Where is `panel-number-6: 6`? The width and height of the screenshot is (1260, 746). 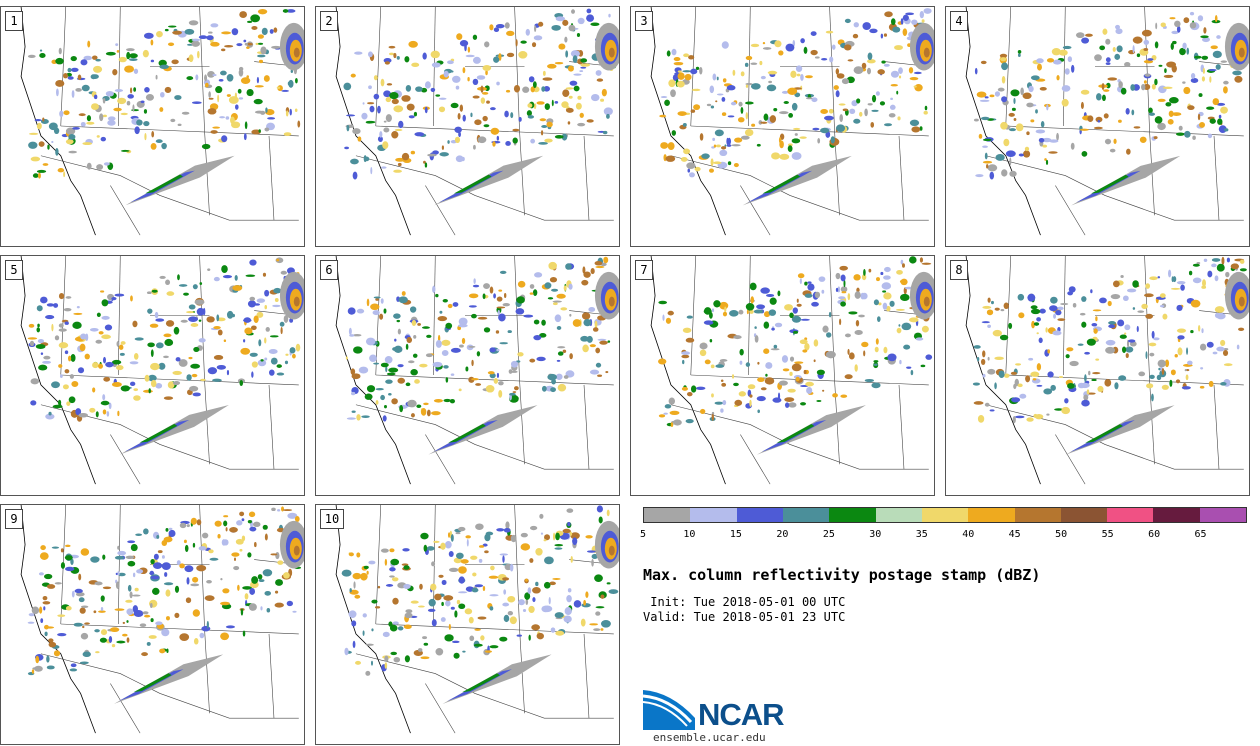 panel-number-6: 6 is located at coordinates (329, 270).